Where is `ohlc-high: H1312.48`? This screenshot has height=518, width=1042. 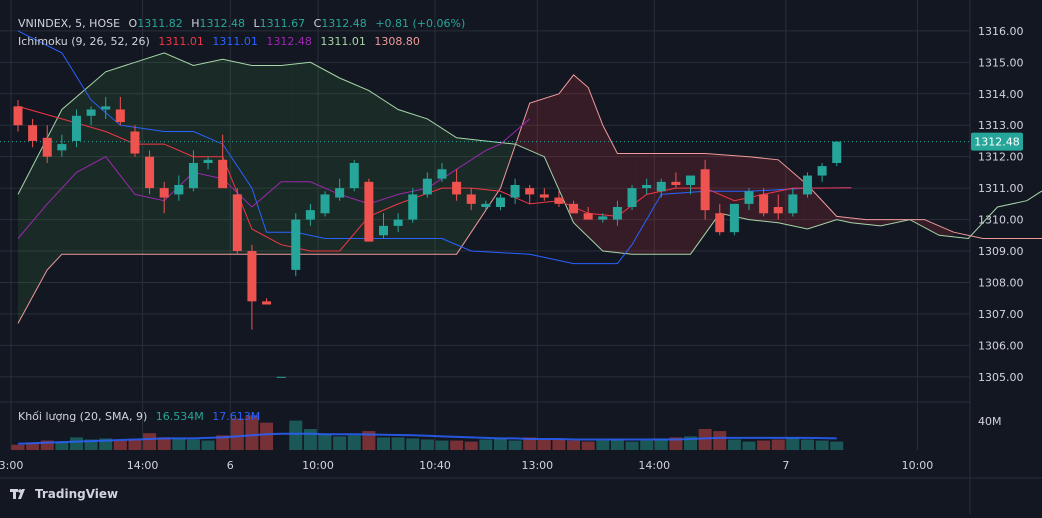 ohlc-high: H1312.48 is located at coordinates (218, 23).